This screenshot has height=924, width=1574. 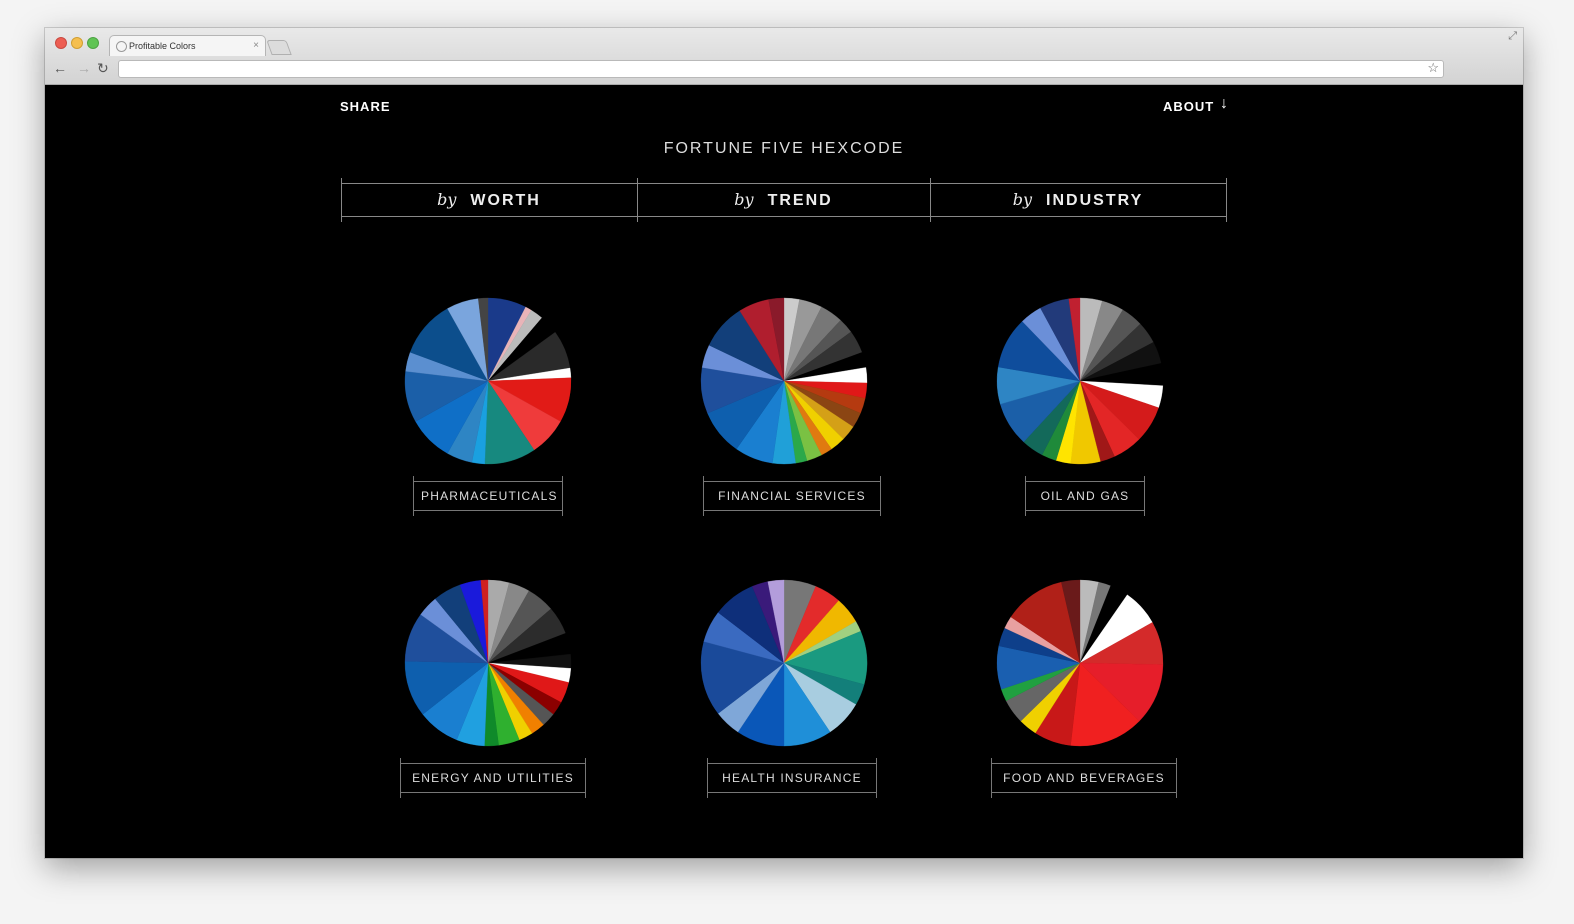 What do you see at coordinates (505, 200) in the screenshot?
I see `tab-label: WORTH` at bounding box center [505, 200].